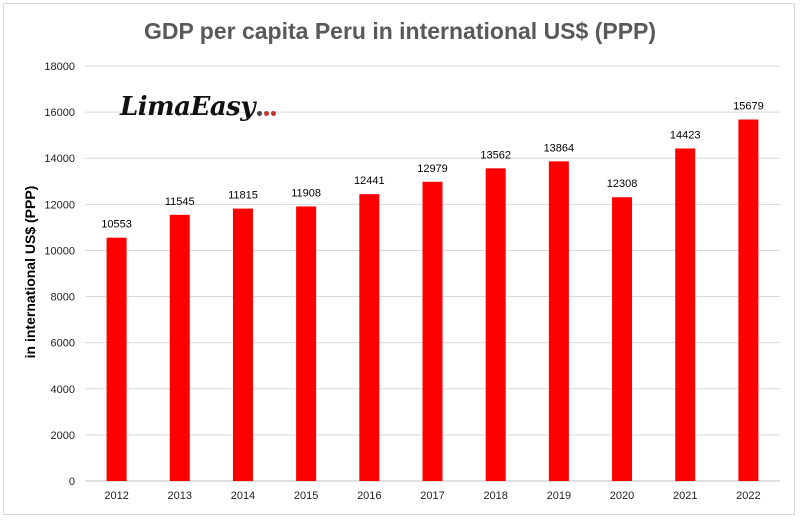 The image size is (800, 520). Describe the element at coordinates (306, 496) in the screenshot. I see `x-tick-label: 2015` at that location.